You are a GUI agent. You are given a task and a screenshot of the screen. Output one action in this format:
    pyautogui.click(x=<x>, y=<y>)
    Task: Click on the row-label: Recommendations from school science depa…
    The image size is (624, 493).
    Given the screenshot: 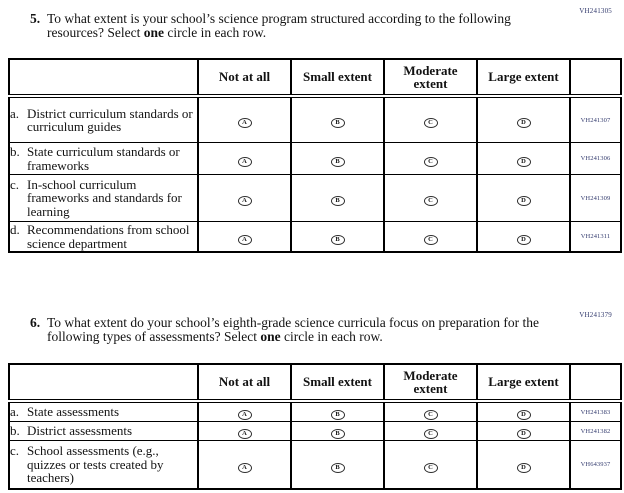 What is the action you would take?
    pyautogui.click(x=108, y=236)
    